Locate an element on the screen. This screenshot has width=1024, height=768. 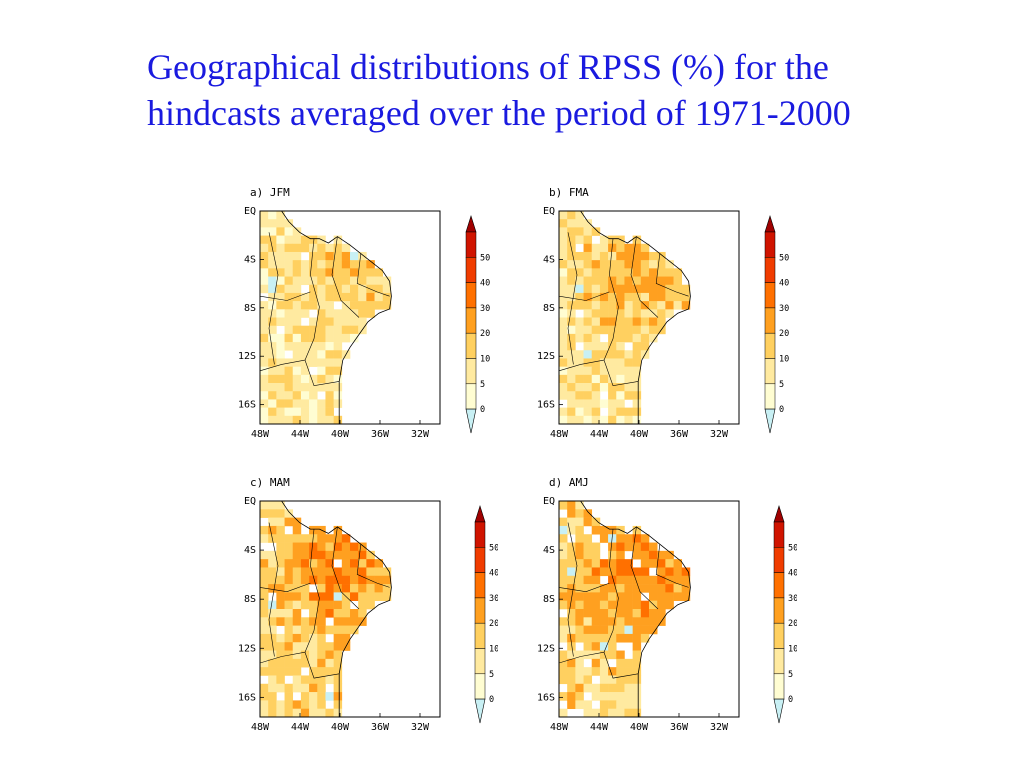
colorbar-label: 0 is located at coordinates (790, 700).